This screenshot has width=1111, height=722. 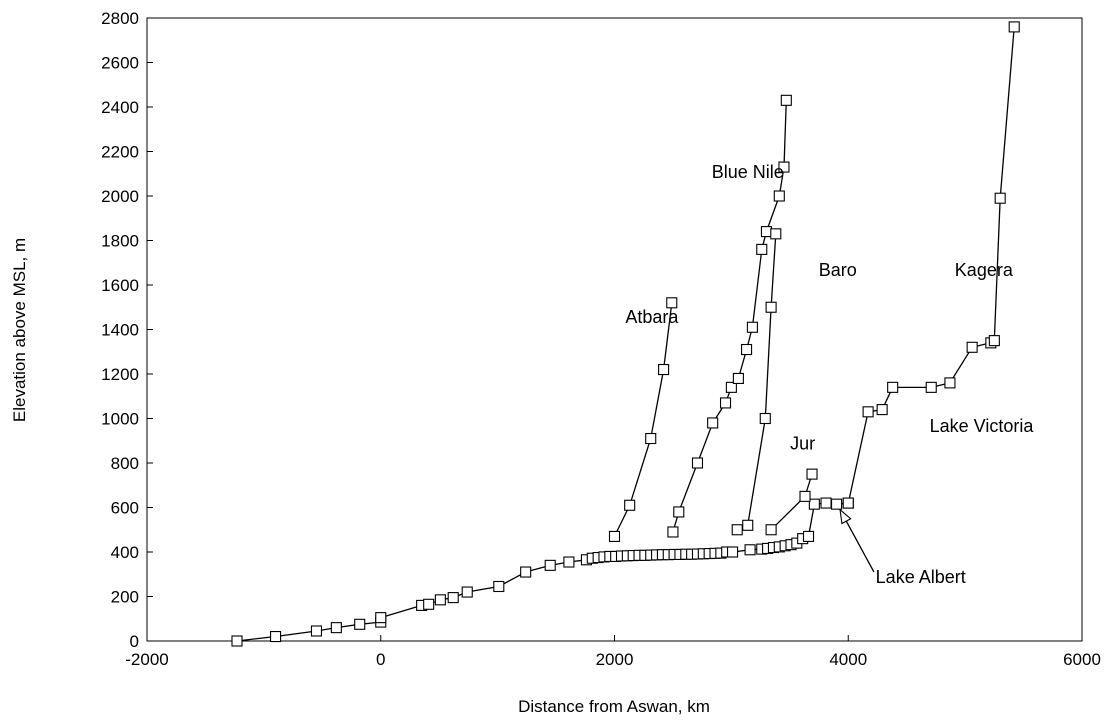 What do you see at coordinates (120, 330) in the screenshot?
I see `y-tick-label: 1400` at bounding box center [120, 330].